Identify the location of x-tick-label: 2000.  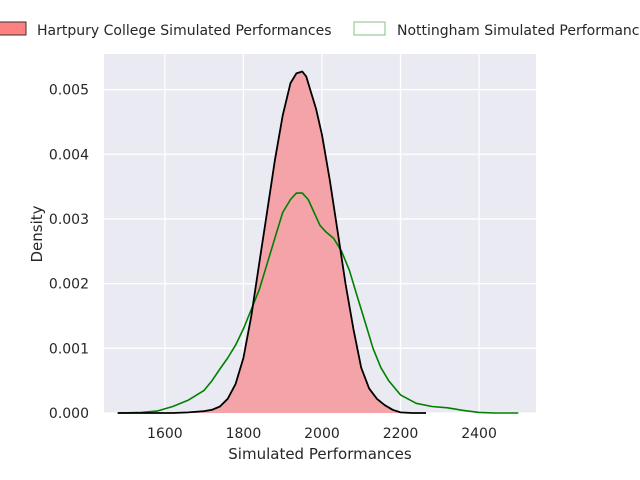
(322, 434).